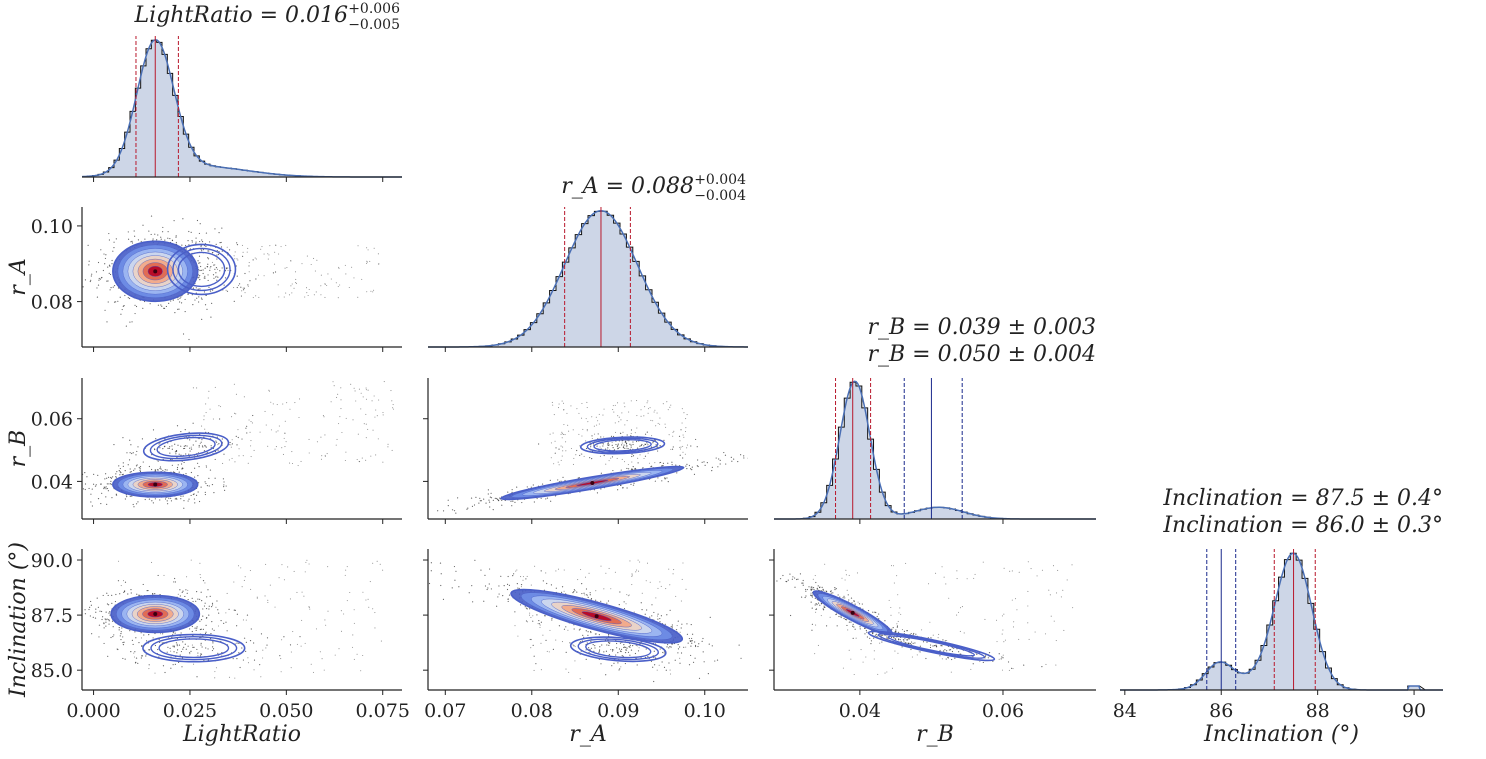  Describe the element at coordinates (588, 278) in the screenshot. I see `kde-curve` at that location.